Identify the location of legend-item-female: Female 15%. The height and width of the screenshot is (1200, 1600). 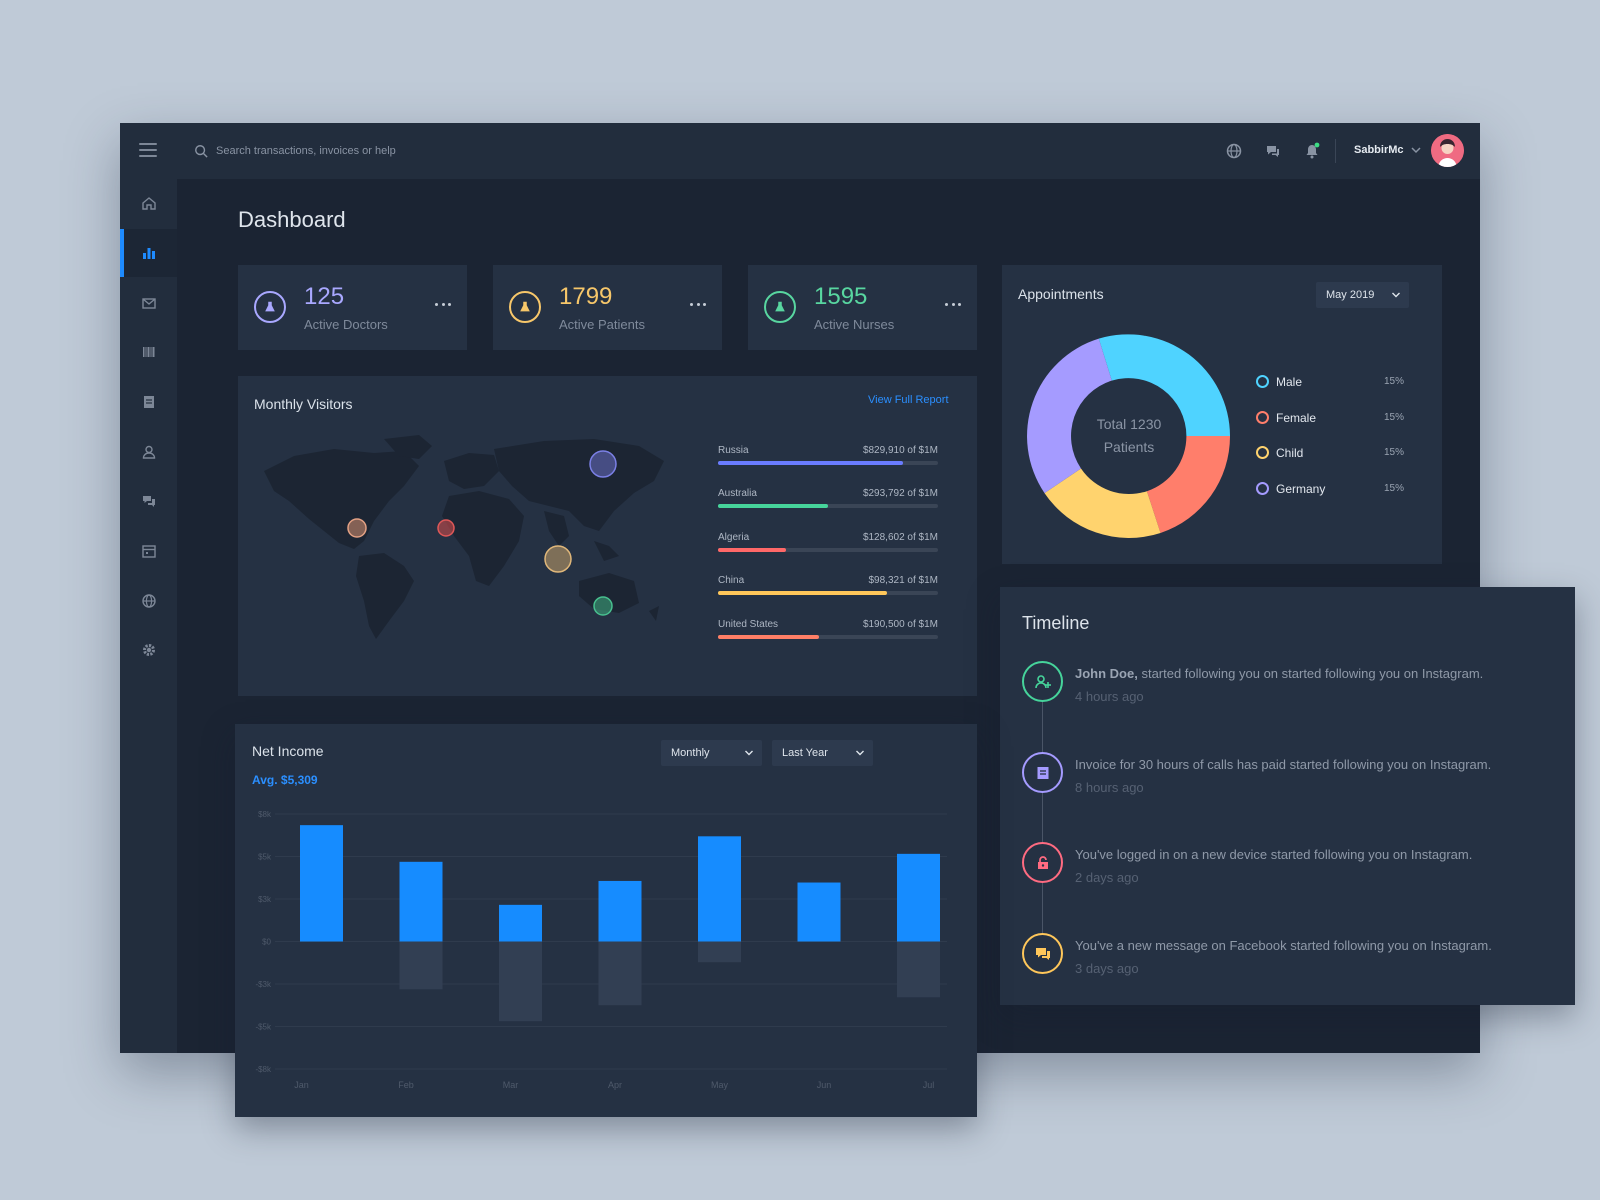
(1330, 418).